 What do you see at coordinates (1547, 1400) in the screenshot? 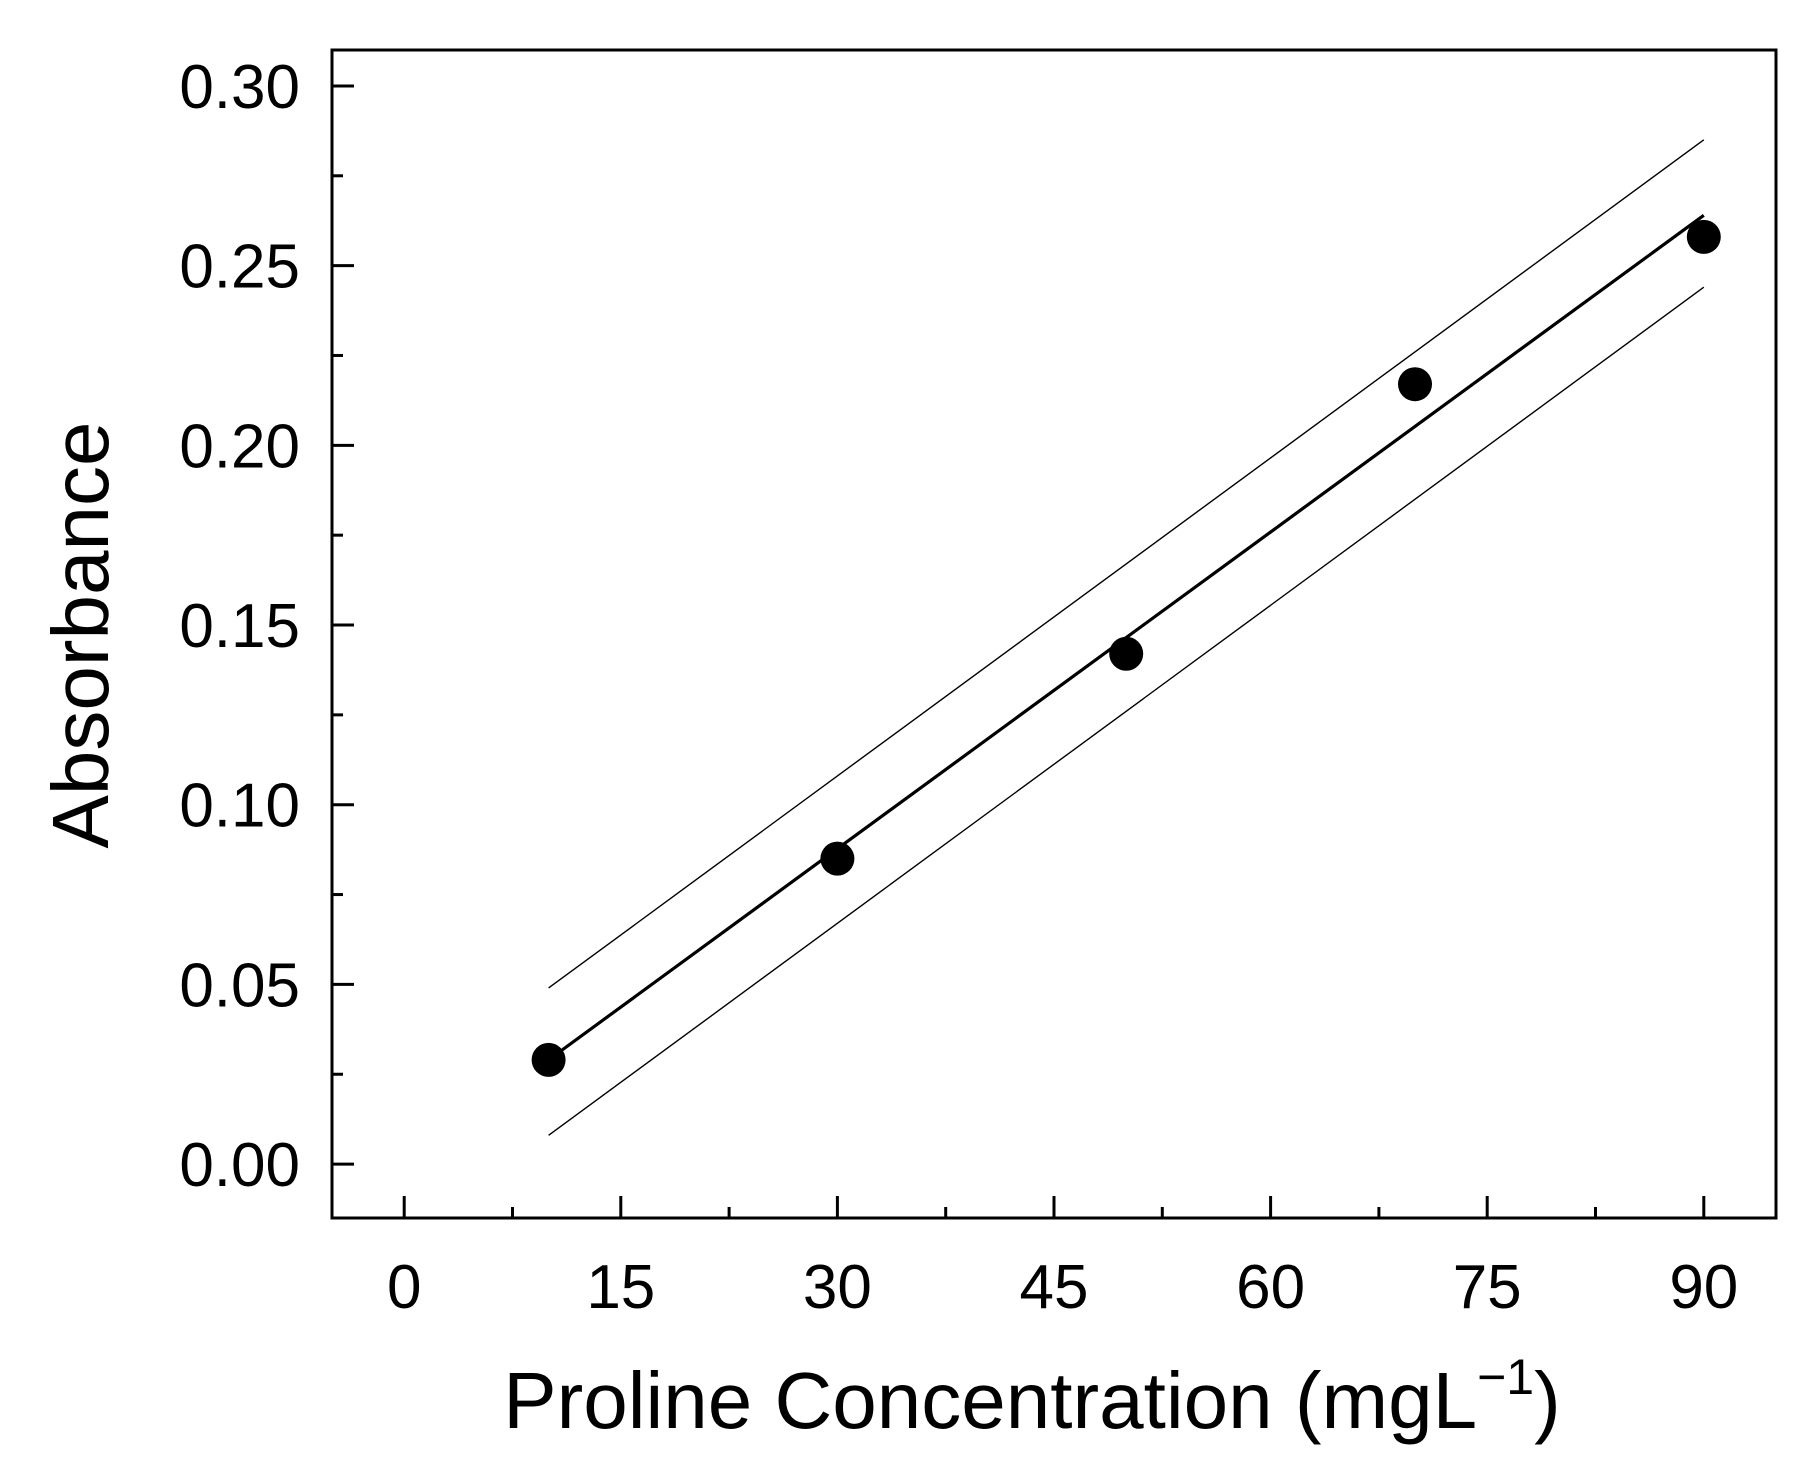
I see `x-axis-title-close: )` at bounding box center [1547, 1400].